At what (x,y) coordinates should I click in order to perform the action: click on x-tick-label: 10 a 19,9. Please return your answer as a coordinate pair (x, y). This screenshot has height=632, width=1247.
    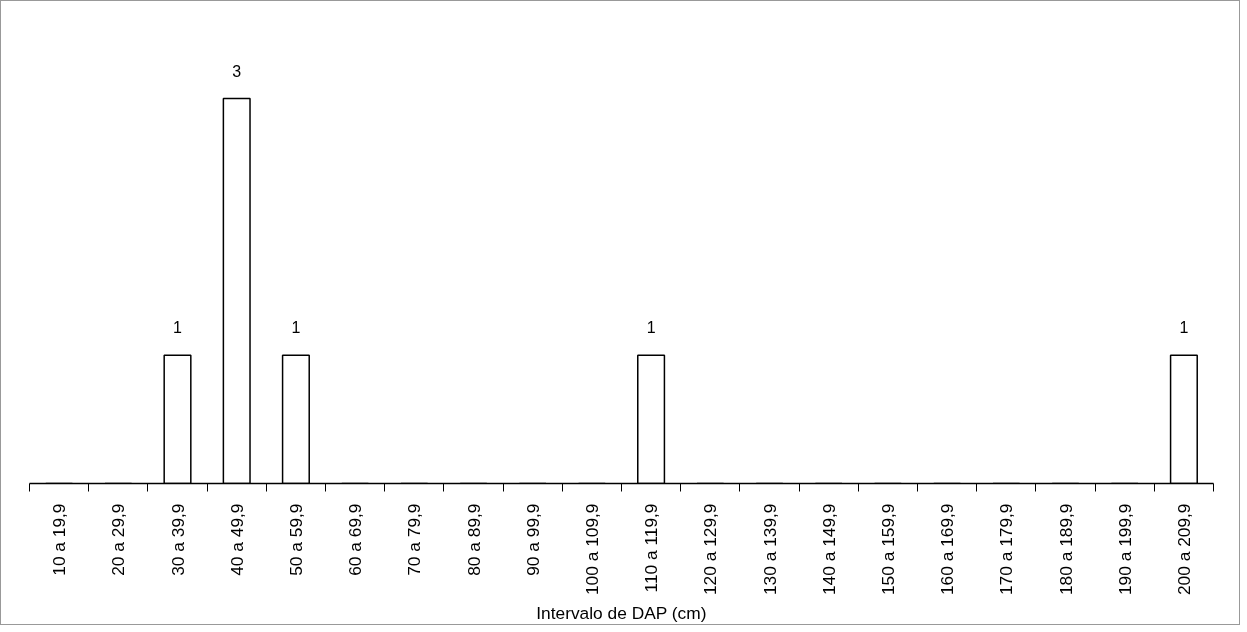
    Looking at the image, I should click on (59, 539).